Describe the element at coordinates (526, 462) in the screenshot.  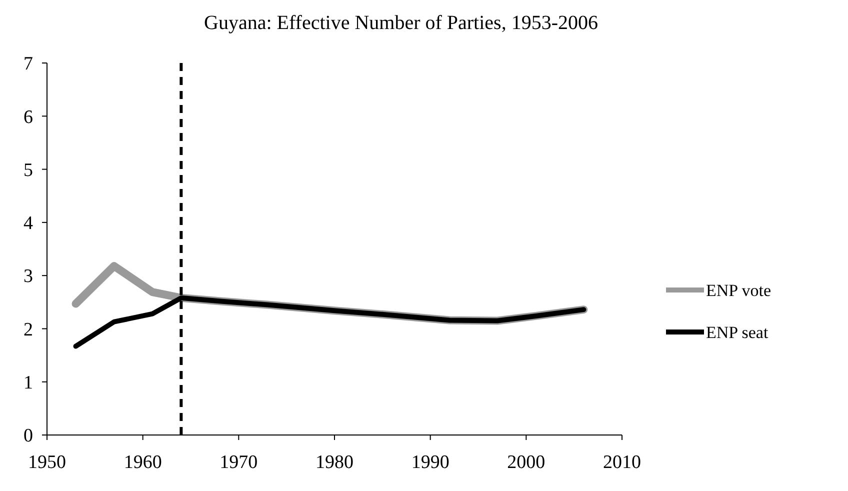
I see `x-tick-label: 2000` at that location.